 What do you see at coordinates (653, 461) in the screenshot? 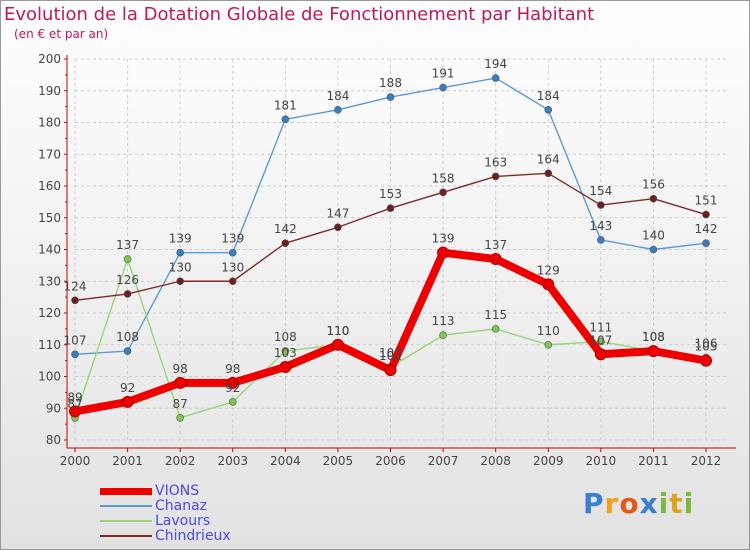
I see `x-tick-label: 2011` at bounding box center [653, 461].